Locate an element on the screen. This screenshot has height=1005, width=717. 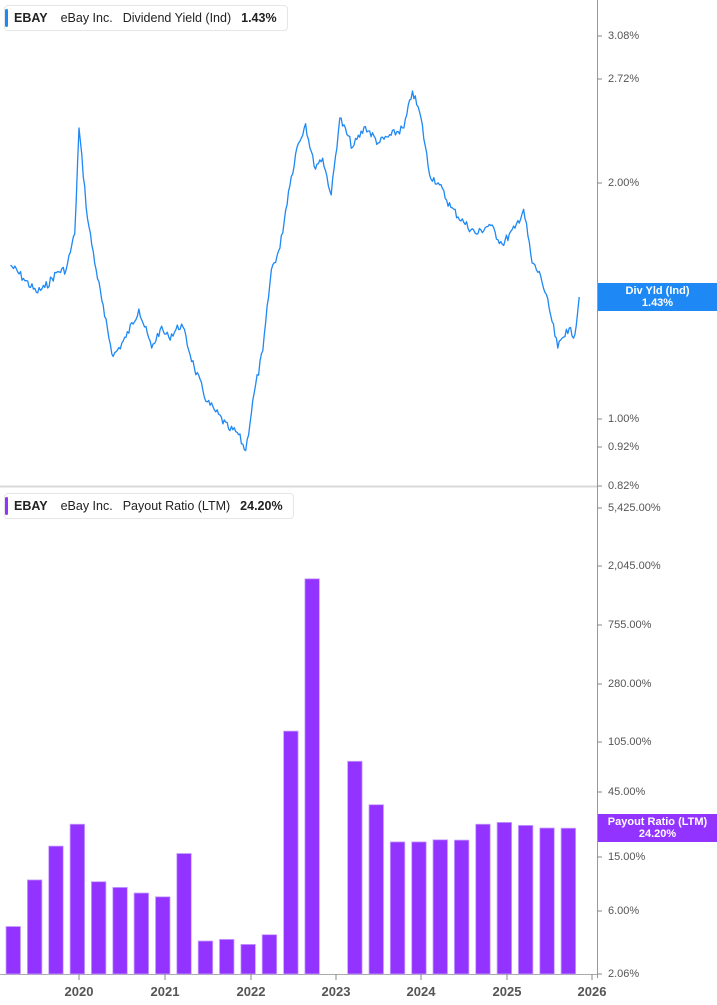
current-value-tag: Div Yld (Ind) 1.43% is located at coordinates (657, 297).